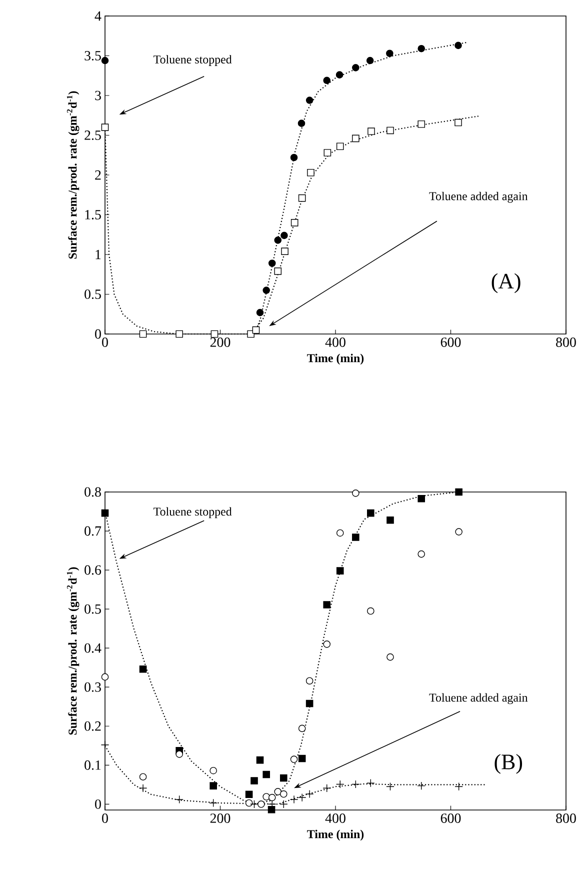 The image size is (588, 894). I want to click on annotation: (B), so click(508, 764).